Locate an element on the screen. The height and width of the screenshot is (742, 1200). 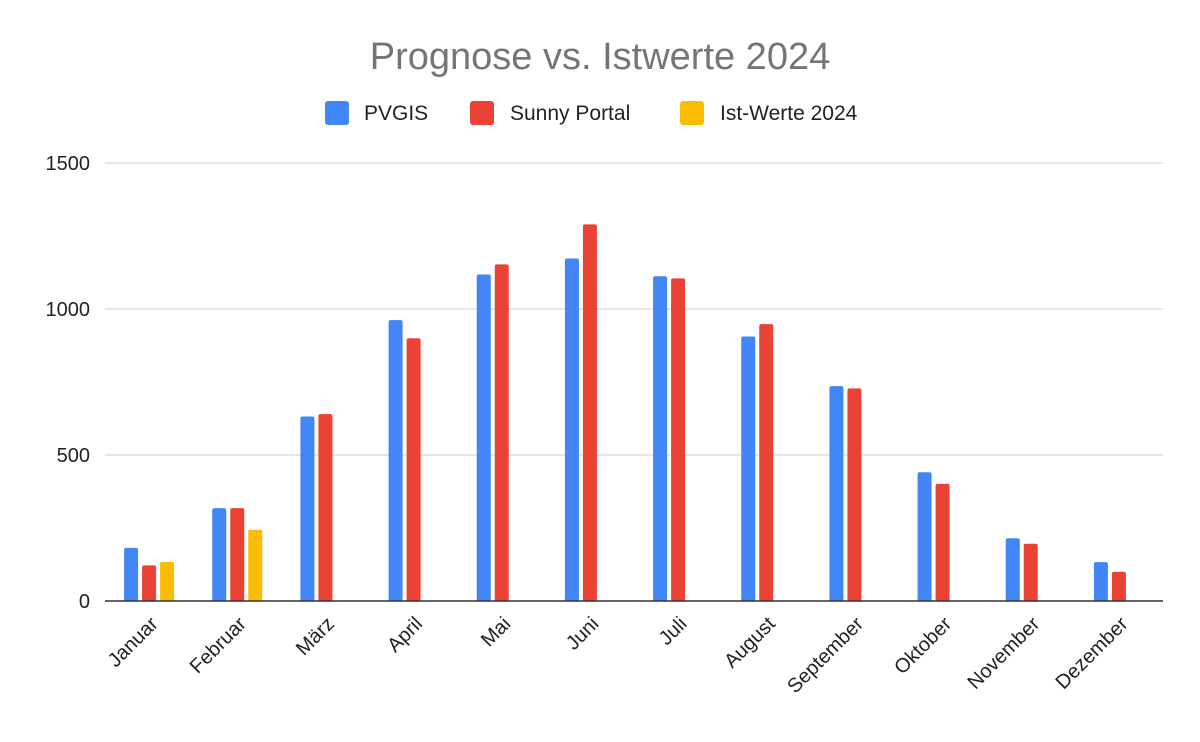
y-tick-label: 0 is located at coordinates (84, 602).